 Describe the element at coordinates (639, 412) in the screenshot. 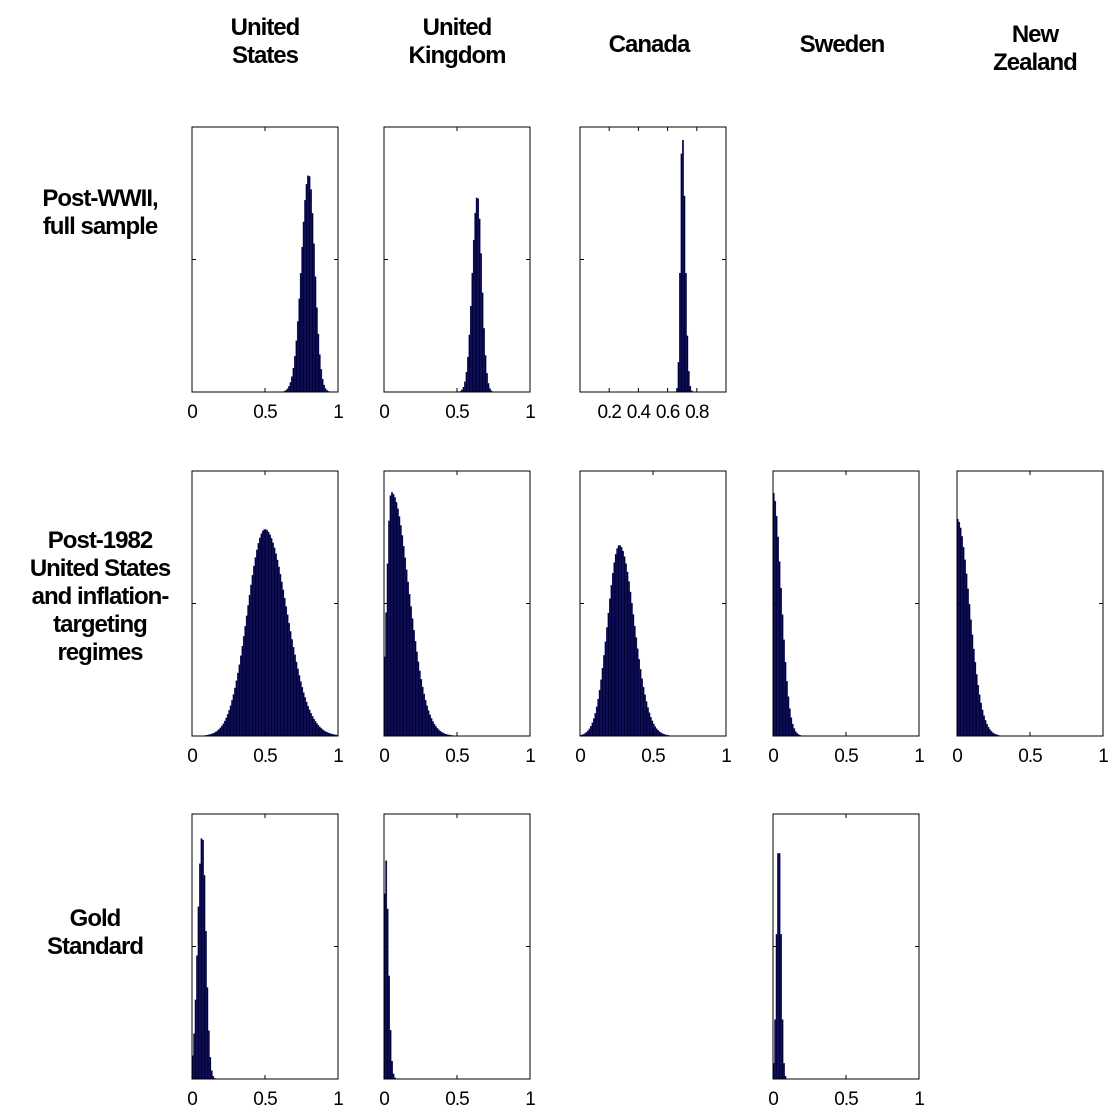

I see `x-tick-label: 0.4` at that location.